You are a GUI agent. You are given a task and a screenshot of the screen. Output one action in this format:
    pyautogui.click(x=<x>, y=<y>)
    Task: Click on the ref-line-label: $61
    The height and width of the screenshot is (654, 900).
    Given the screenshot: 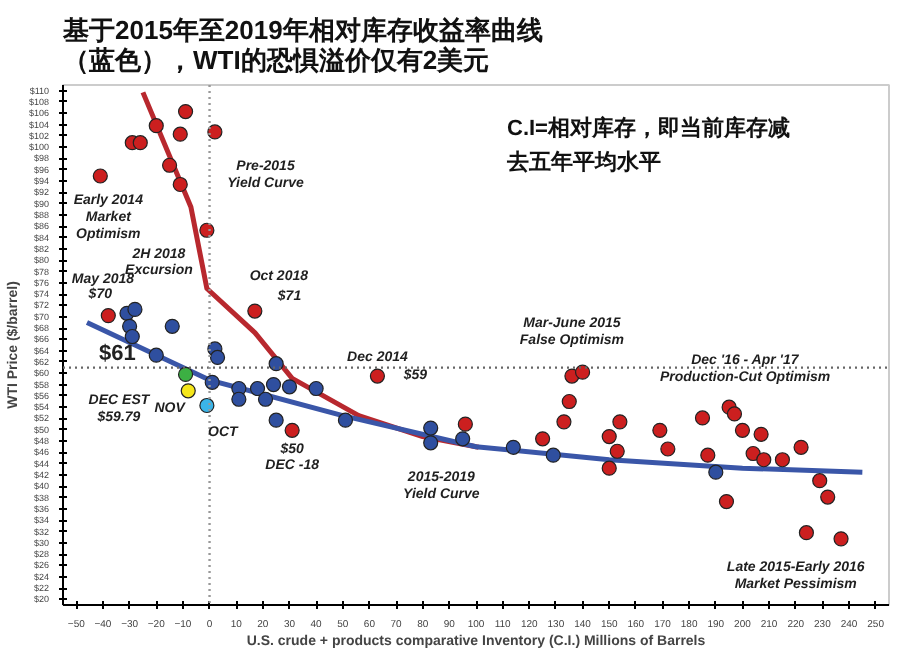 What is the action you would take?
    pyautogui.click(x=117, y=353)
    